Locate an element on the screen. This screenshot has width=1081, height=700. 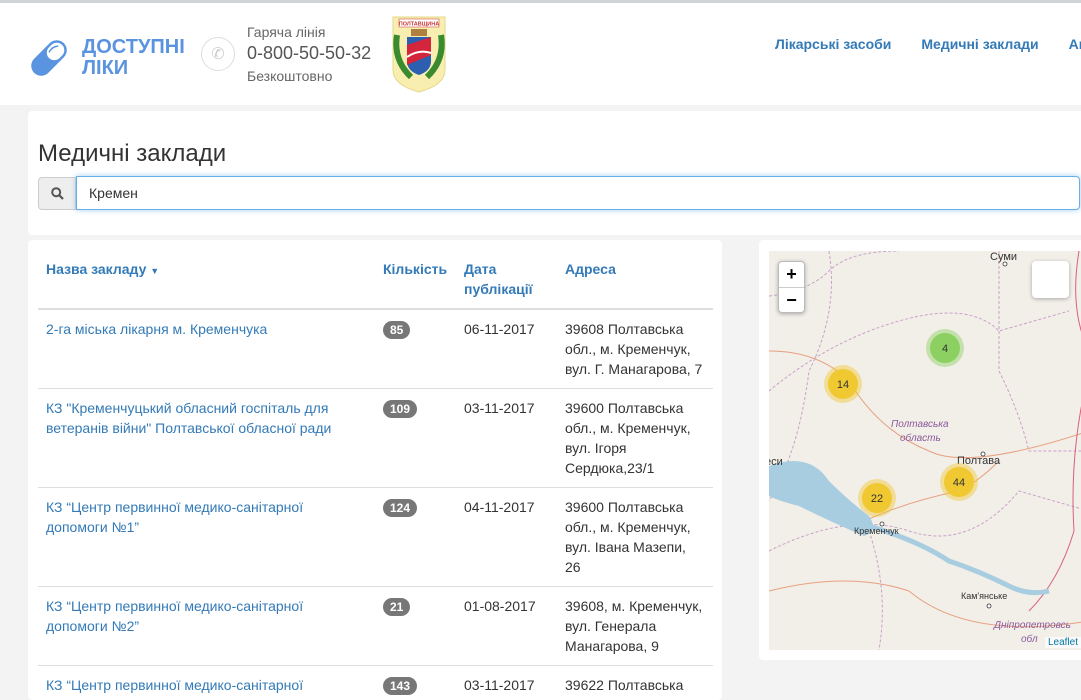
logo-line2: ЛІКИ is located at coordinates (133, 68).